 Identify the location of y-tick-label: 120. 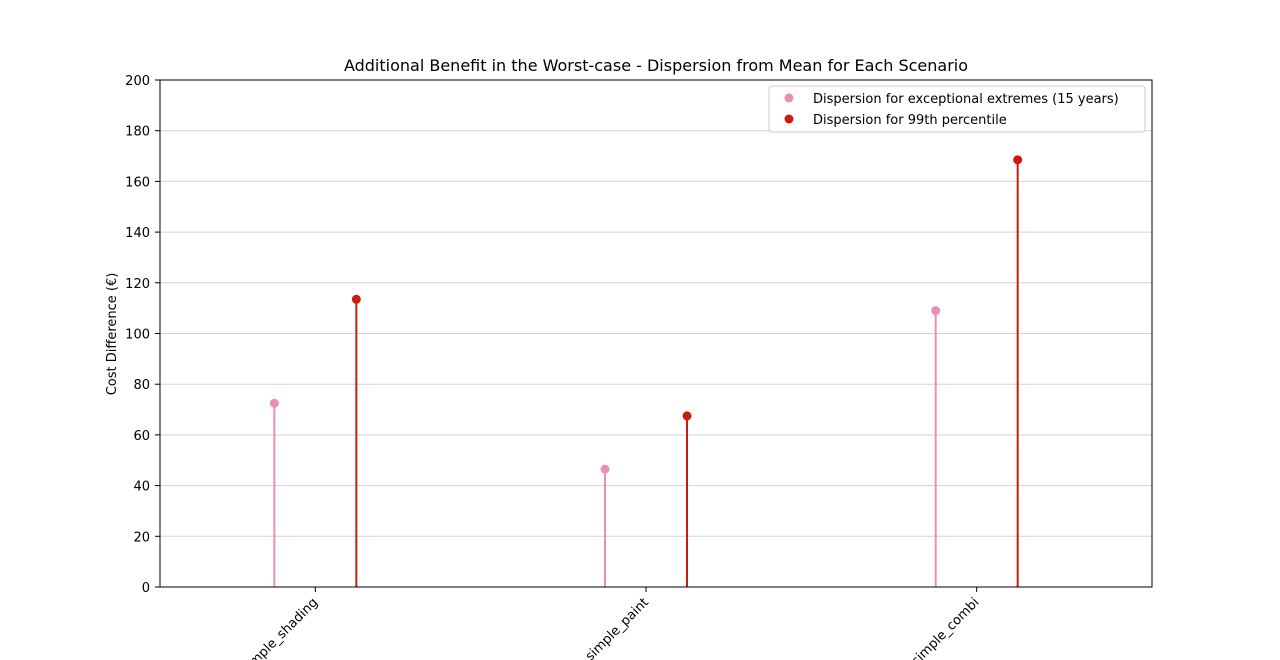
(137, 284).